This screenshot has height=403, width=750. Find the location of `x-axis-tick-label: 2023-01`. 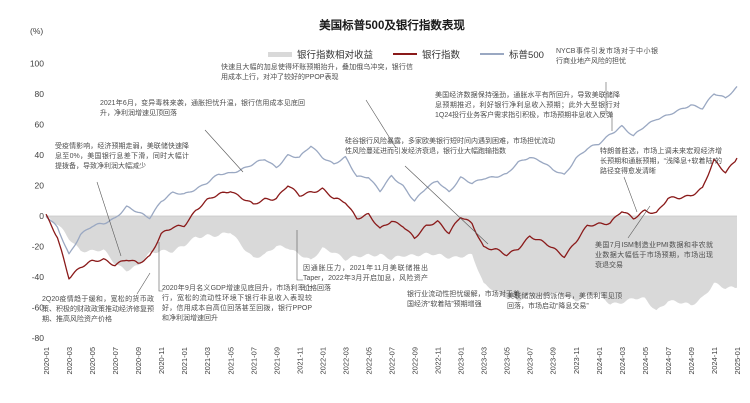

x-axis-tick-label: 2023-01 is located at coordinates (461, 361).